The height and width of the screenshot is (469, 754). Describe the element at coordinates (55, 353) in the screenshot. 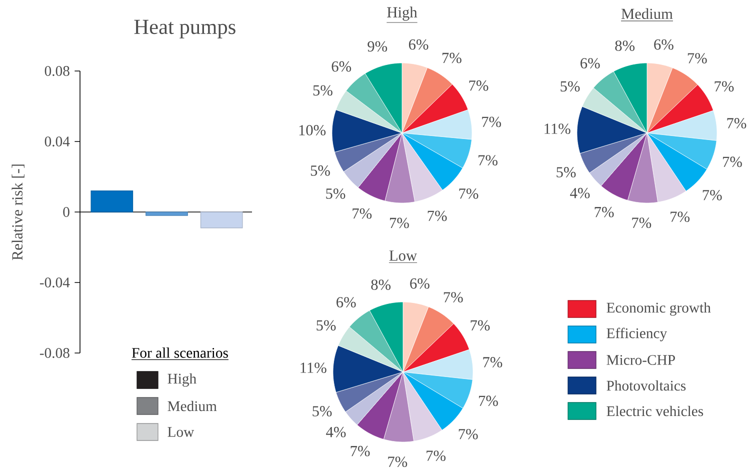

I see `y-tick-label: -0.08` at that location.